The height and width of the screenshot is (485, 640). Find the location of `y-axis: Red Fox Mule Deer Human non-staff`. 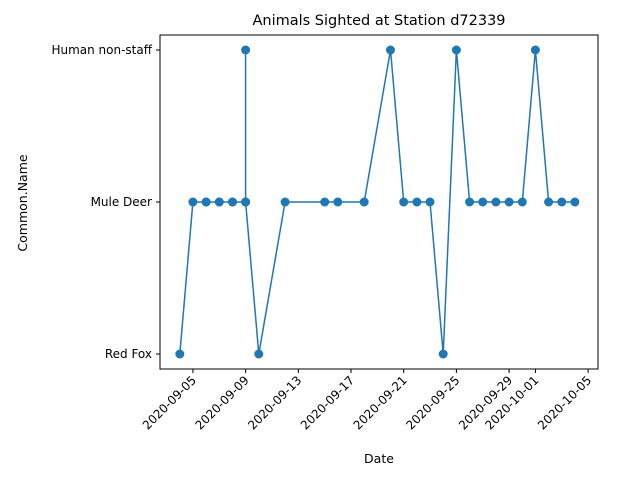

y-axis: Red Fox Mule Deer Human non-staff is located at coordinates (105, 202).